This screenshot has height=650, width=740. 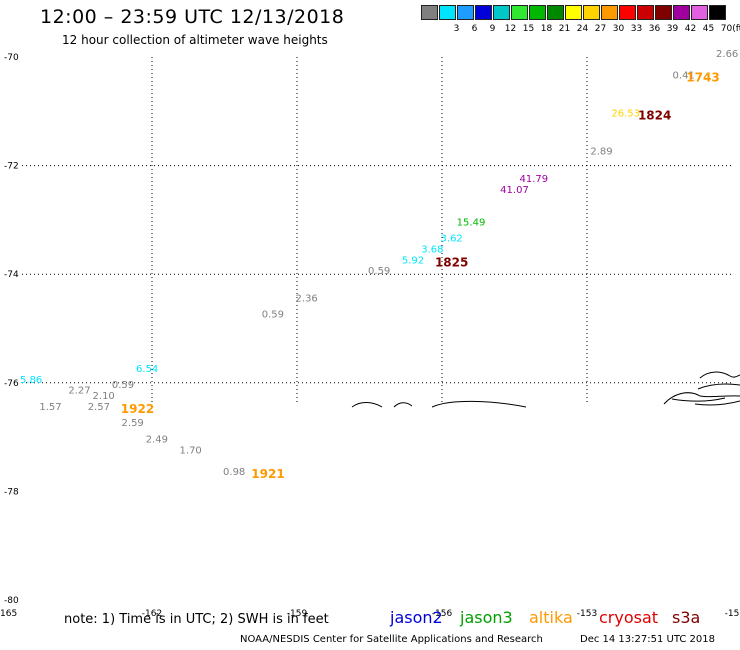 I want to click on mission-name: s3a, so click(x=686, y=617).